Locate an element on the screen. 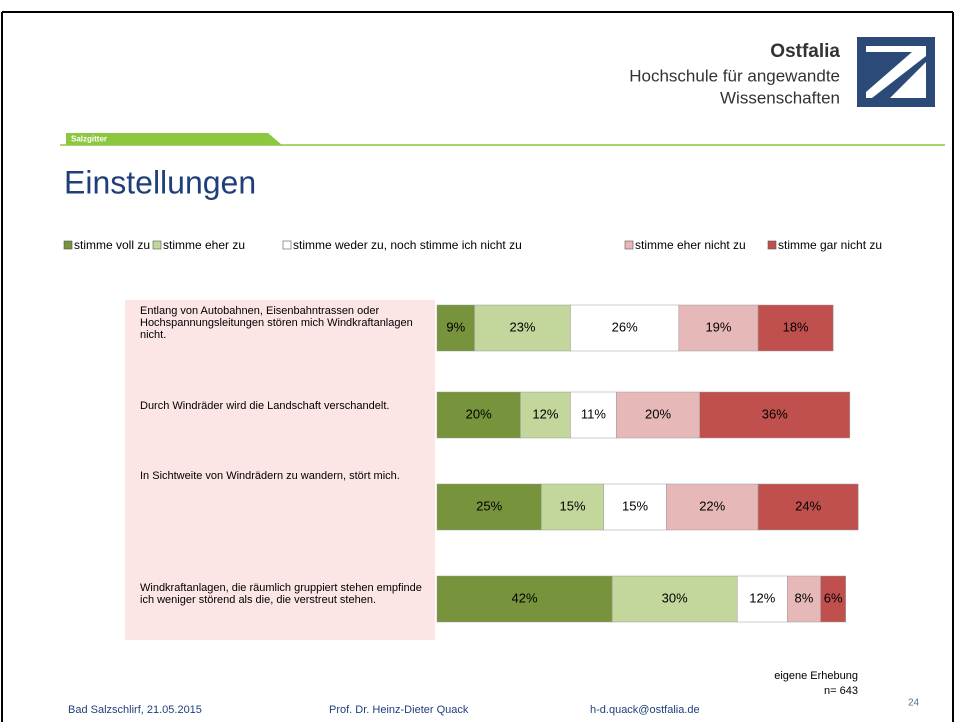 The image size is (955, 722). data-label: 22% is located at coordinates (712, 505).